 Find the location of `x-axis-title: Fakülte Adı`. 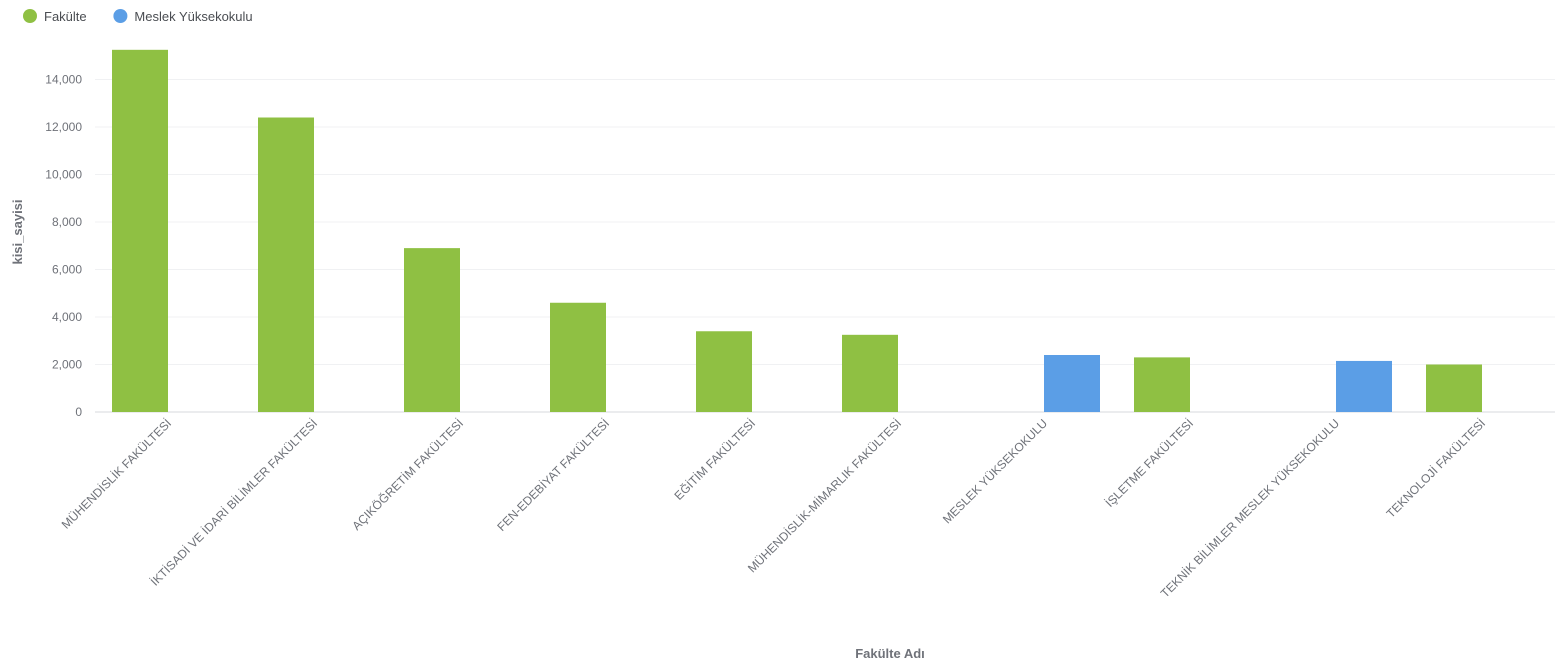

x-axis-title: Fakülte Adı is located at coordinates (890, 653).